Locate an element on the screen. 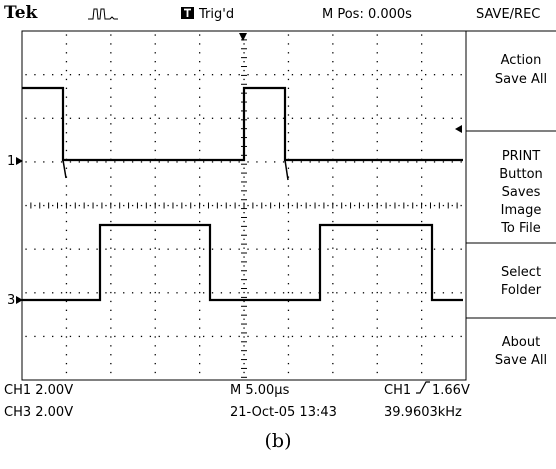 This screenshot has width=556, height=469. svg-text: PRINT is located at coordinates (521, 156).